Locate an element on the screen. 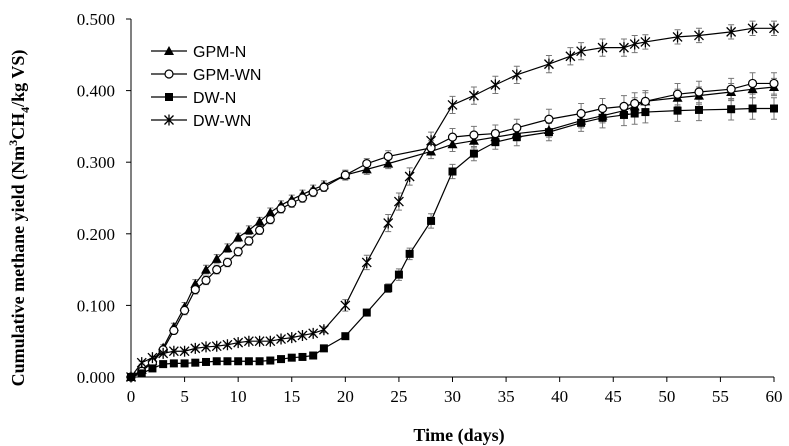 Image resolution: width=789 pixels, height=446 pixels. y-axis-title-part: /kg VS) is located at coordinates (18, 79).